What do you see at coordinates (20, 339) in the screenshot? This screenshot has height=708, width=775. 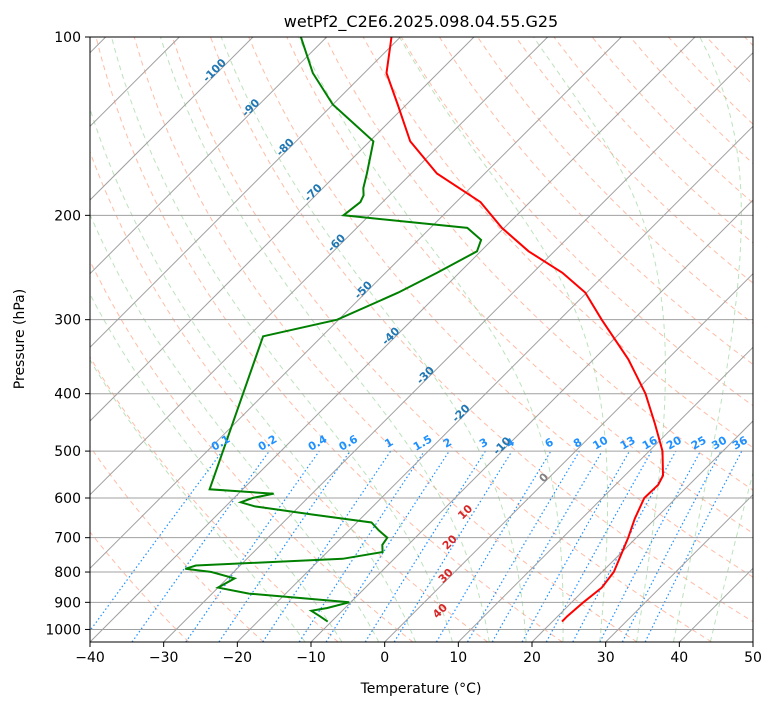 I see `y-axis-label: Pressure (hPa)` at bounding box center [20, 339].